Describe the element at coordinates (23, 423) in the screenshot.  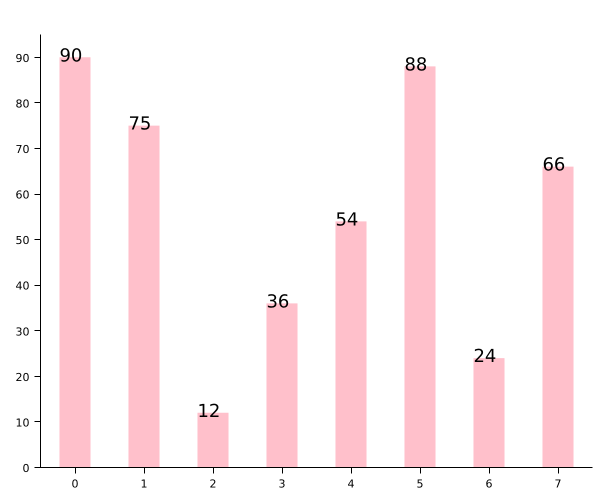
I see `y-tick-label: 10` at that location.